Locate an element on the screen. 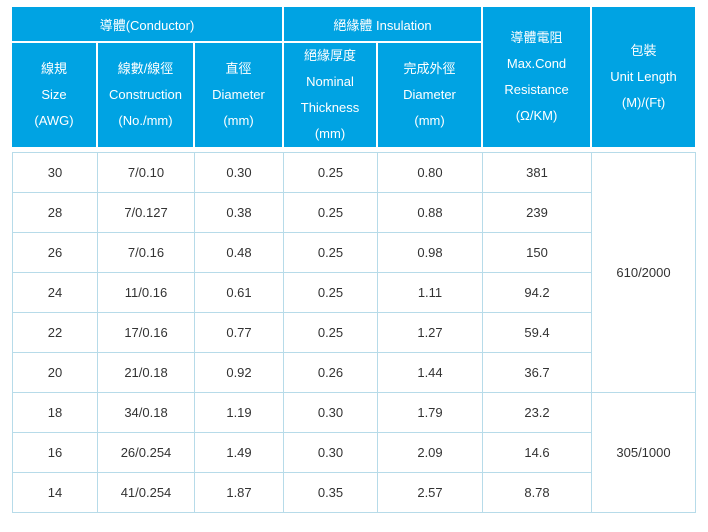 This screenshot has height=532, width=708. cell-unit-length: 610/2000 is located at coordinates (643, 272).